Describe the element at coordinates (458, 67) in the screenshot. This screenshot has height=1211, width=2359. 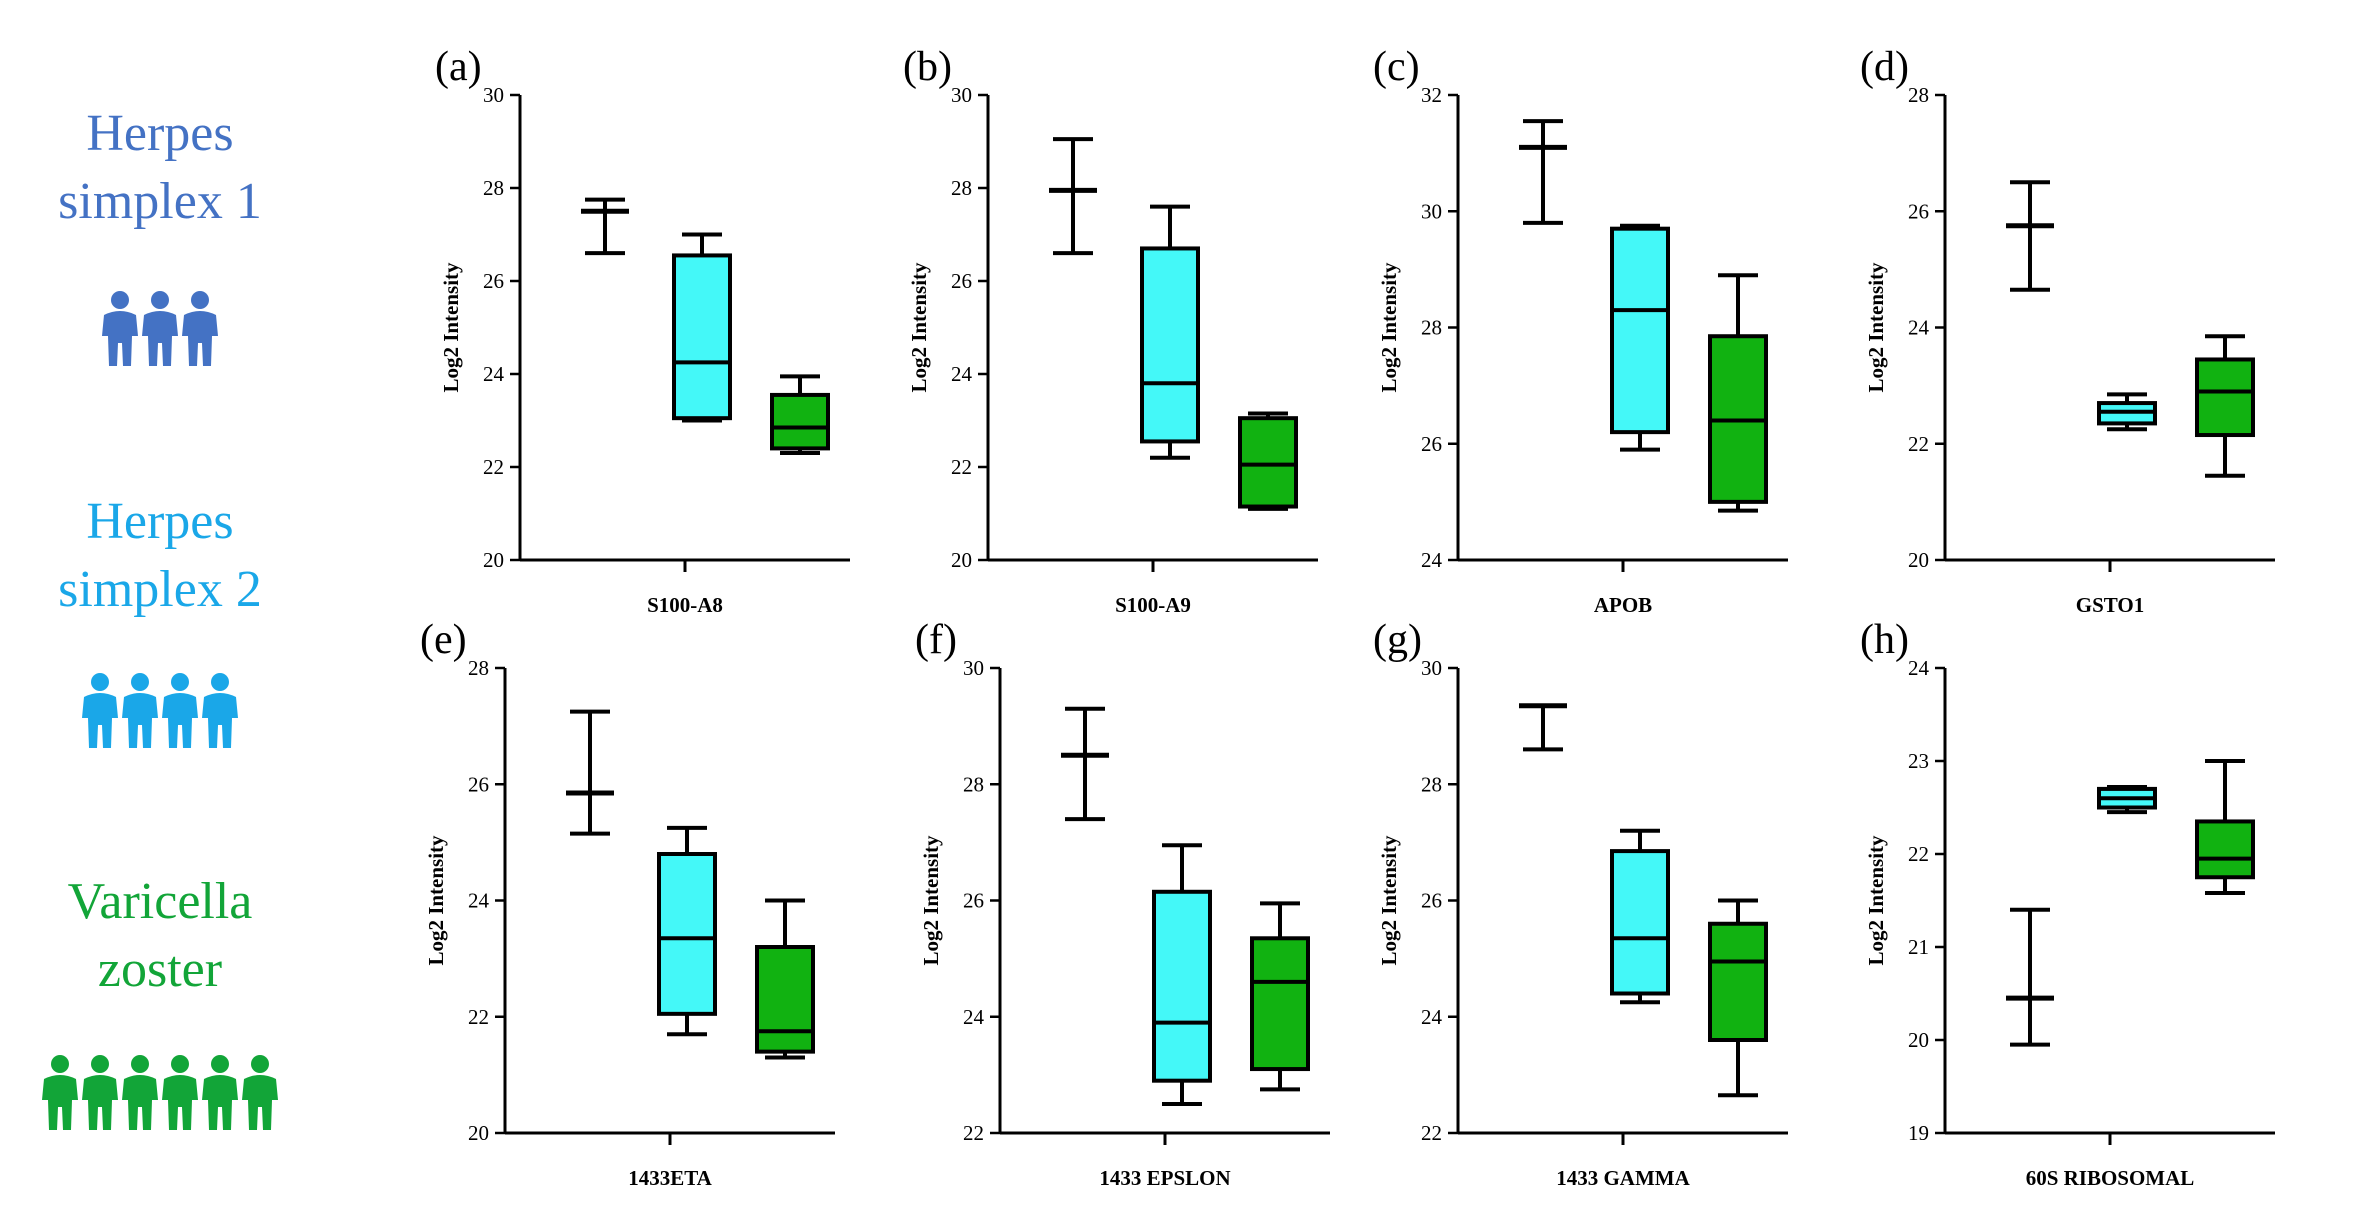
I see `panel-label: (a)` at that location.